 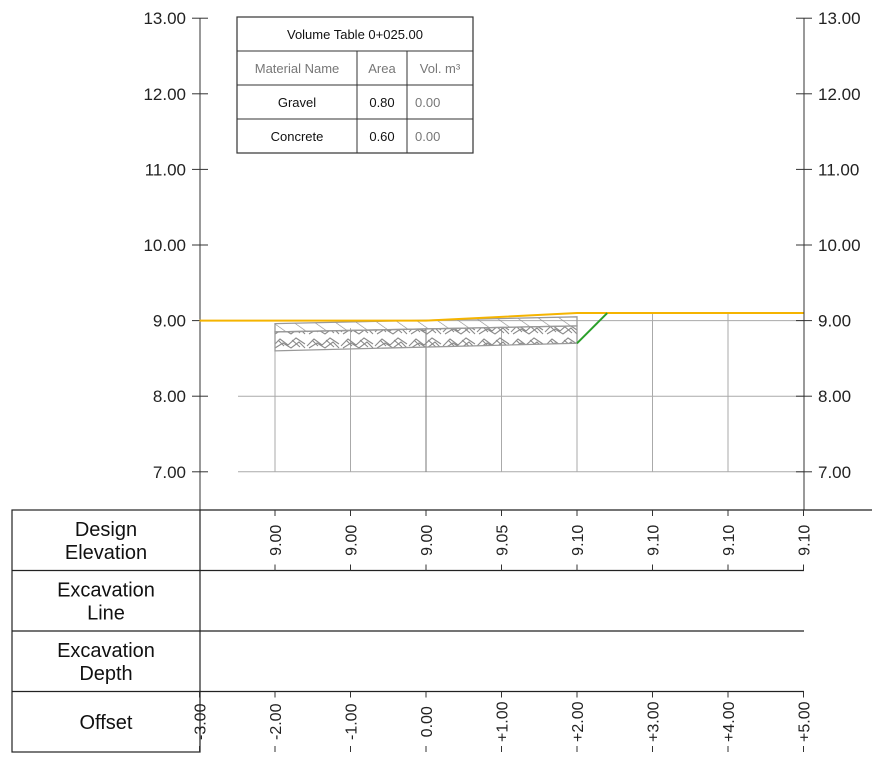 What do you see at coordinates (654, 721) in the screenshot?
I see `band-value: +3.00` at bounding box center [654, 721].